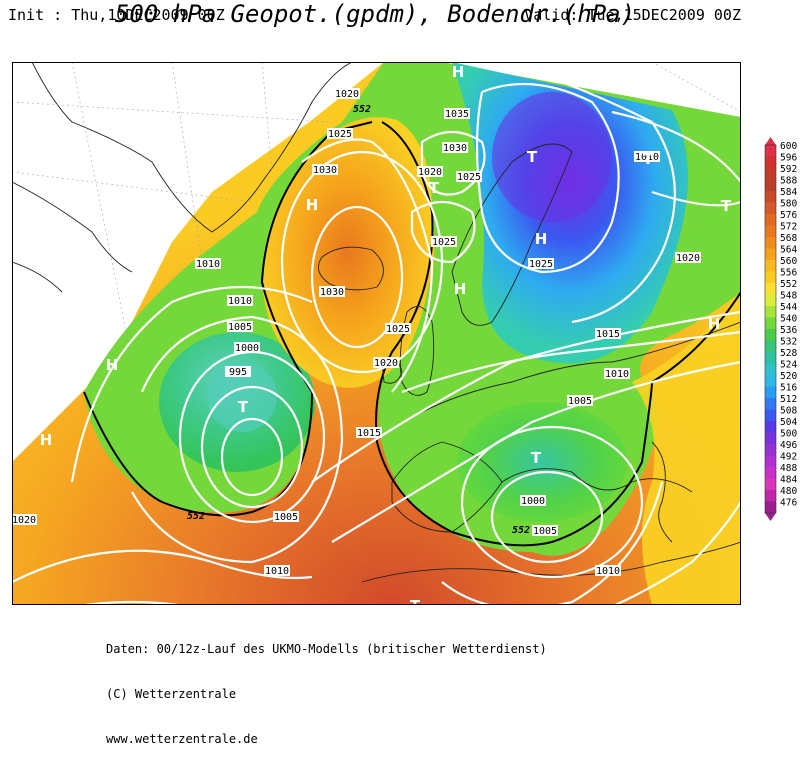 The image size is (812, 762). Describe the element at coordinates (788, 215) in the screenshot. I see `legend-label: 576` at that location.